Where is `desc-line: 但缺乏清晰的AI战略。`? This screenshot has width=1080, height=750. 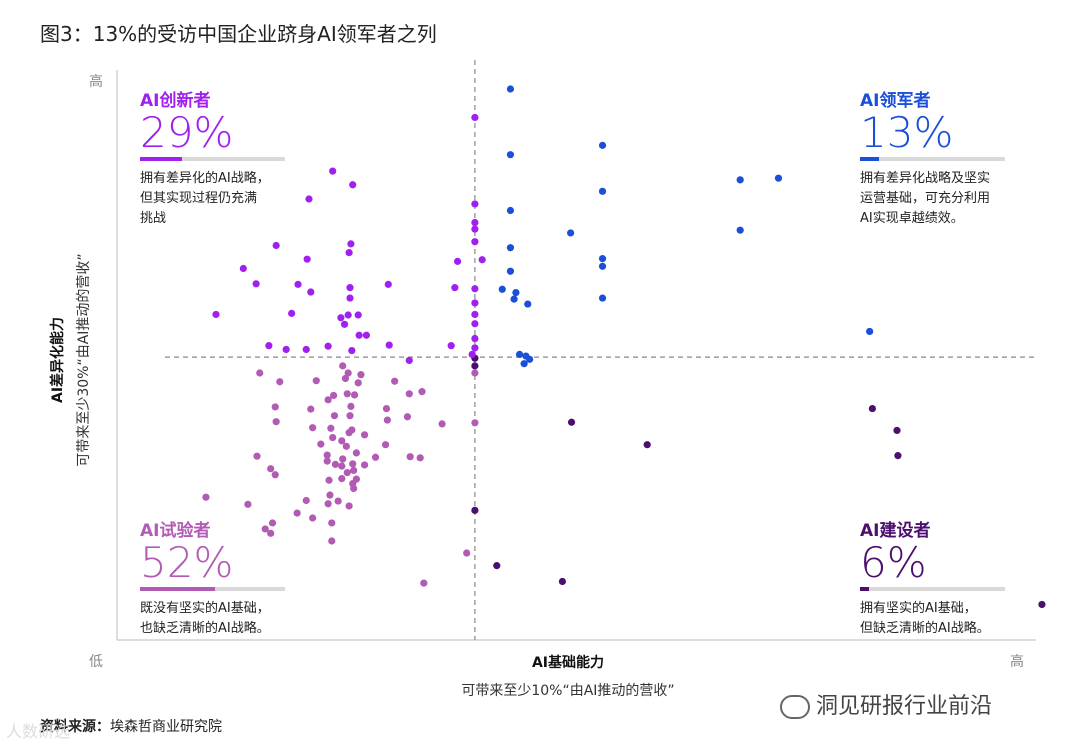 desc-line: 但缺乏清晰的AI战略。 is located at coordinates (925, 628).